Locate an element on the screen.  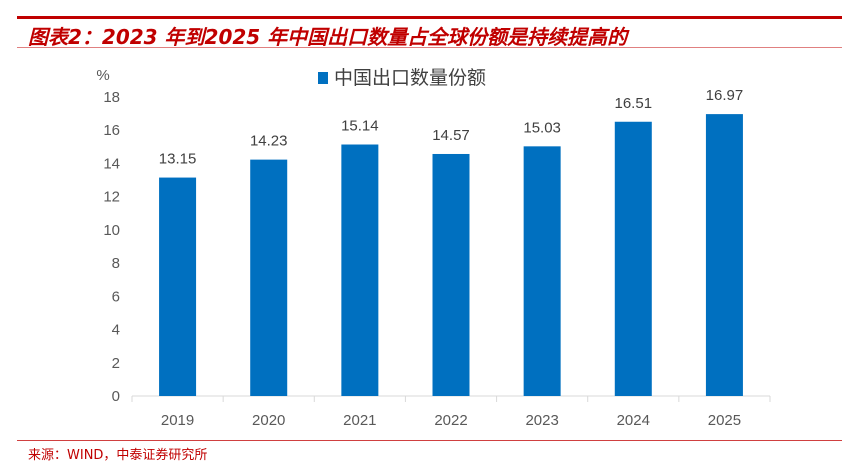
bar-2022 is located at coordinates (451, 274).